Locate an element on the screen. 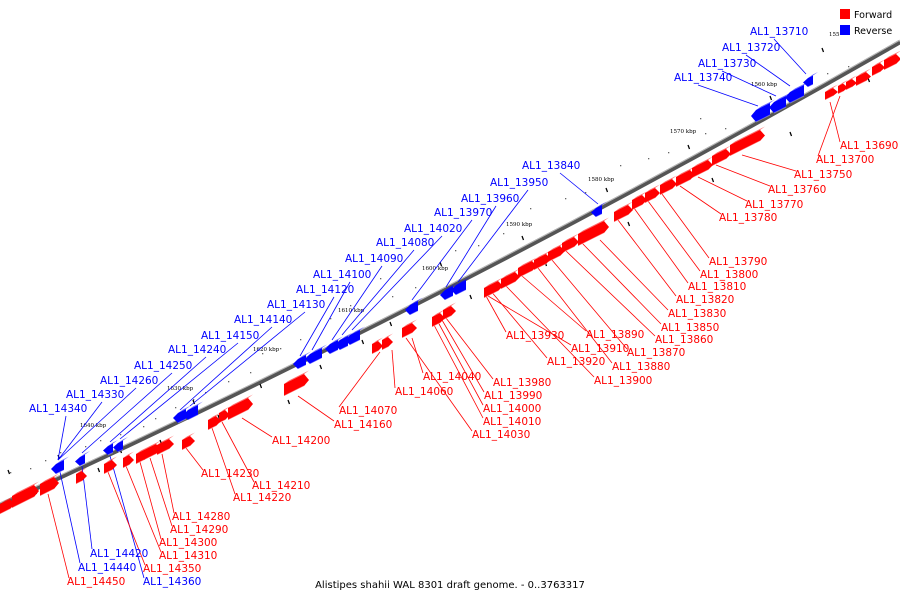 The image size is (900, 600). gene-label: AL1_14060 is located at coordinates (424, 392).